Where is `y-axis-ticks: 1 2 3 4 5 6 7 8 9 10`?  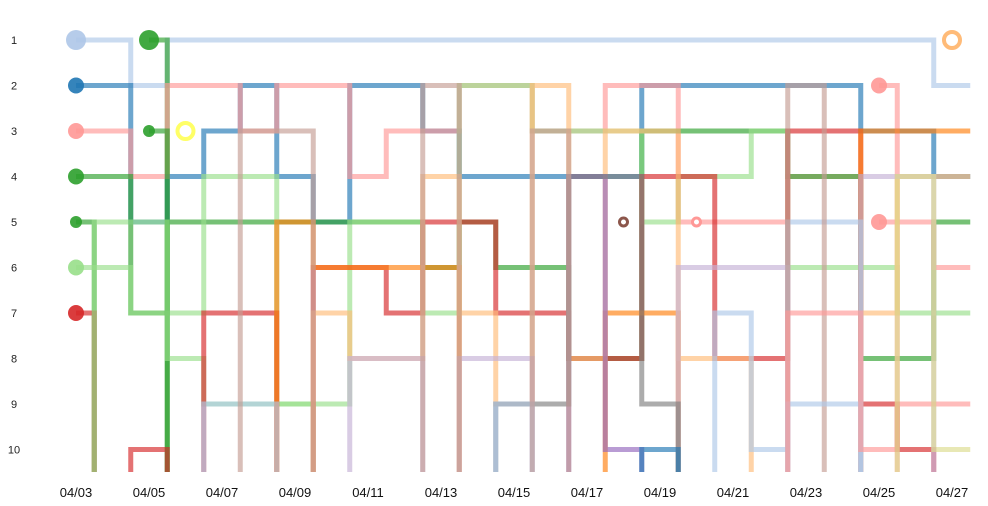
y-axis-ticks: 1 2 3 4 5 6 7 8 9 10 is located at coordinates (14, 246).